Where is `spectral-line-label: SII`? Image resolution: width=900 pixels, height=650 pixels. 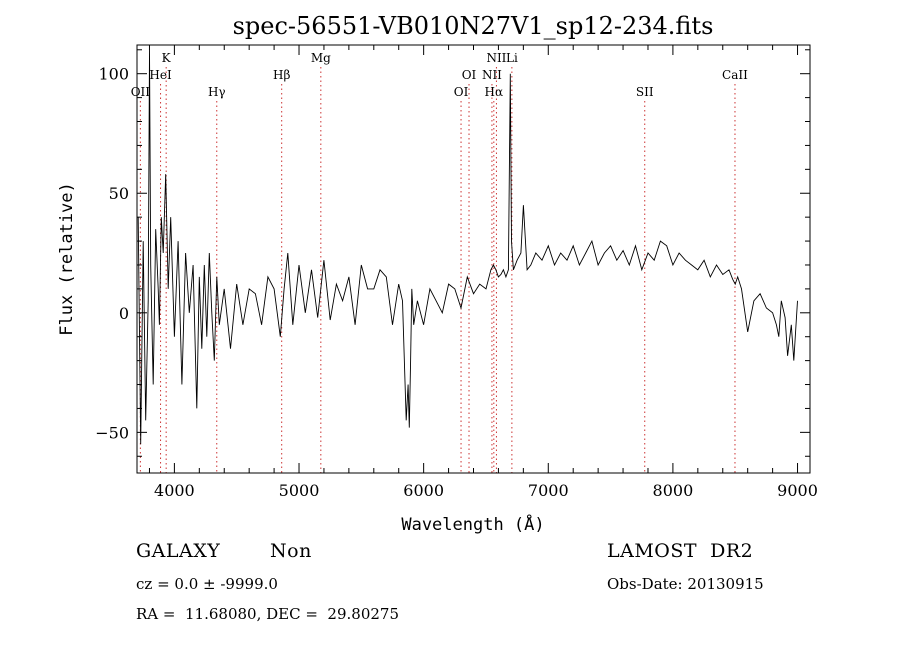
spectral-line-label: SII is located at coordinates (645, 92).